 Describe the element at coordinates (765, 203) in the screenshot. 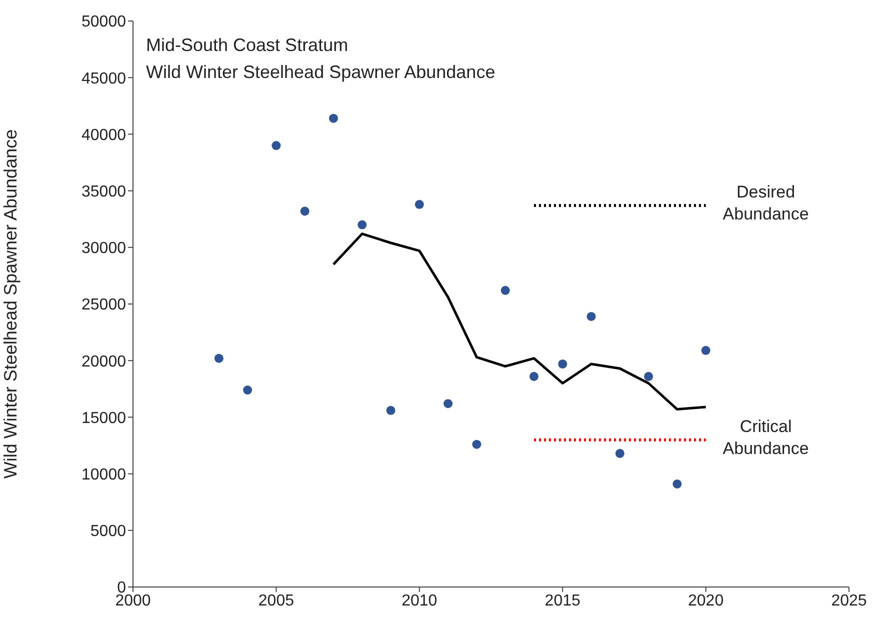

I see `series-label: Desired Abundance` at that location.